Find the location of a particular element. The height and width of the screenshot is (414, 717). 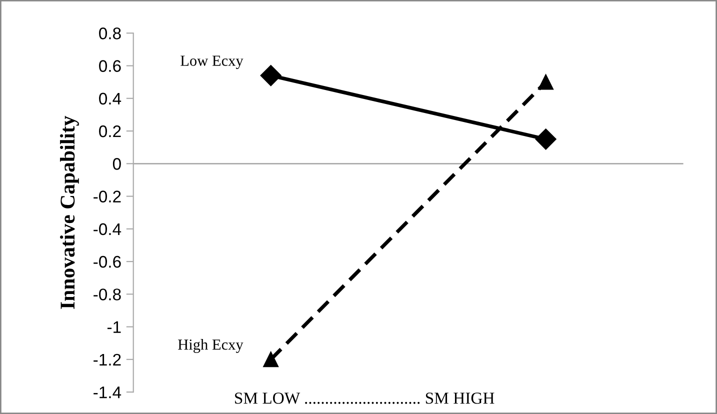

y-tick-label: -0.8 is located at coordinates (107, 294).